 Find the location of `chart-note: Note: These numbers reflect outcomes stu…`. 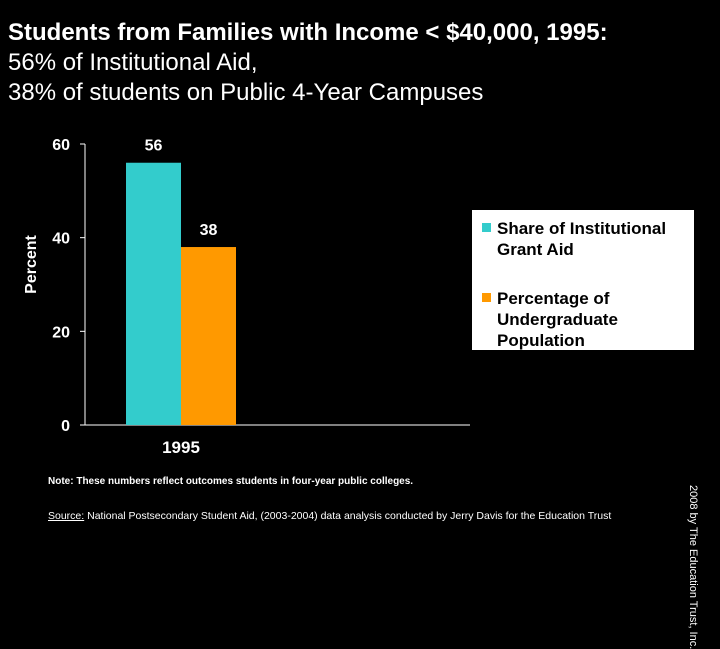

chart-note: Note: These numbers reflect outcomes stu… is located at coordinates (231, 481).